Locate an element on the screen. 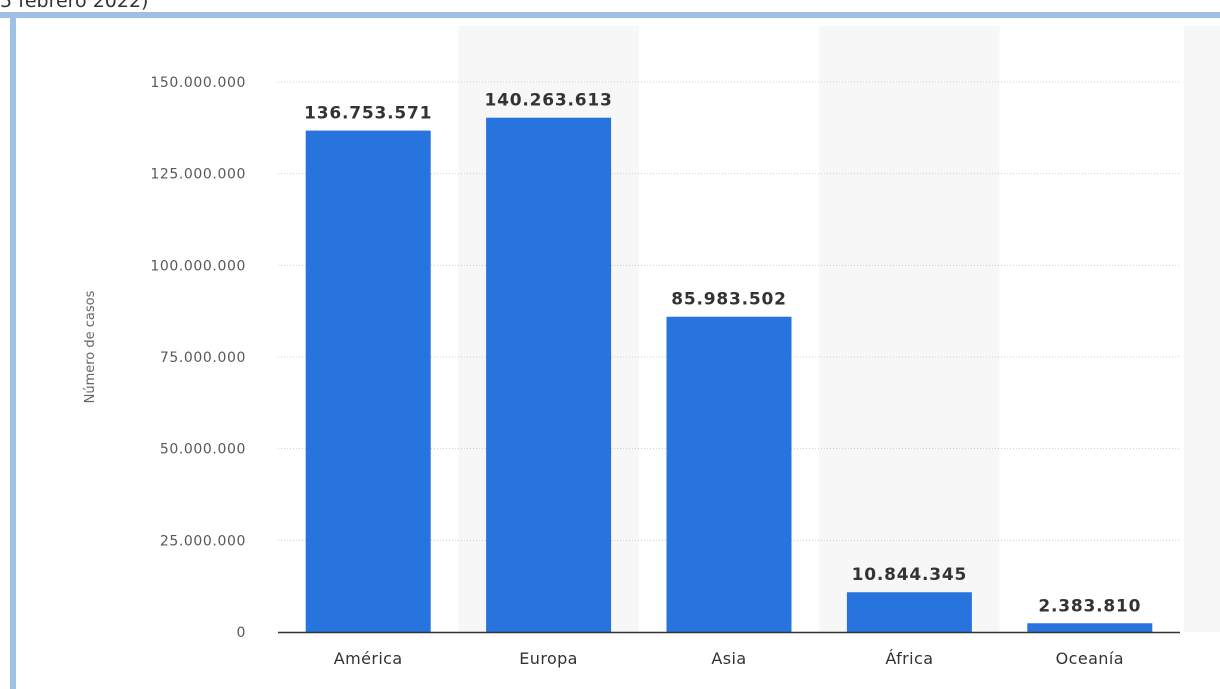  value-label: 136.753.571 is located at coordinates (368, 114).